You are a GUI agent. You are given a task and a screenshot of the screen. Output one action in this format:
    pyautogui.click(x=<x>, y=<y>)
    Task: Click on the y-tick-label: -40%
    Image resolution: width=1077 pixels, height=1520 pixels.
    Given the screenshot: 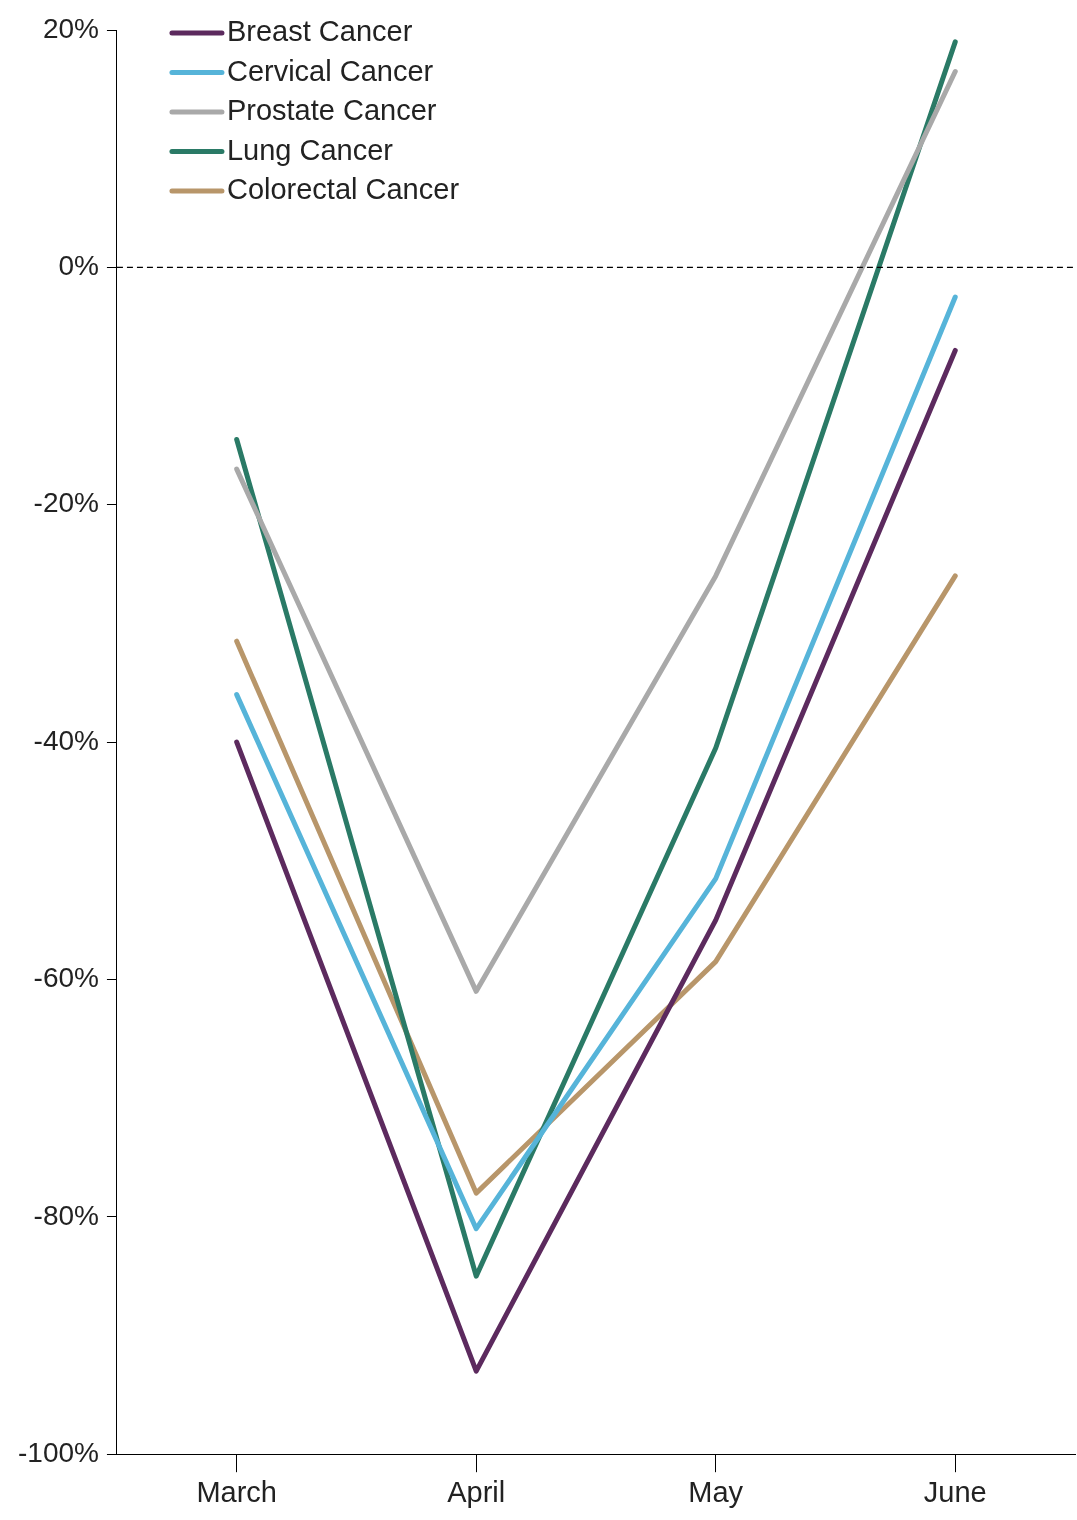 What is the action you would take?
    pyautogui.click(x=66, y=740)
    